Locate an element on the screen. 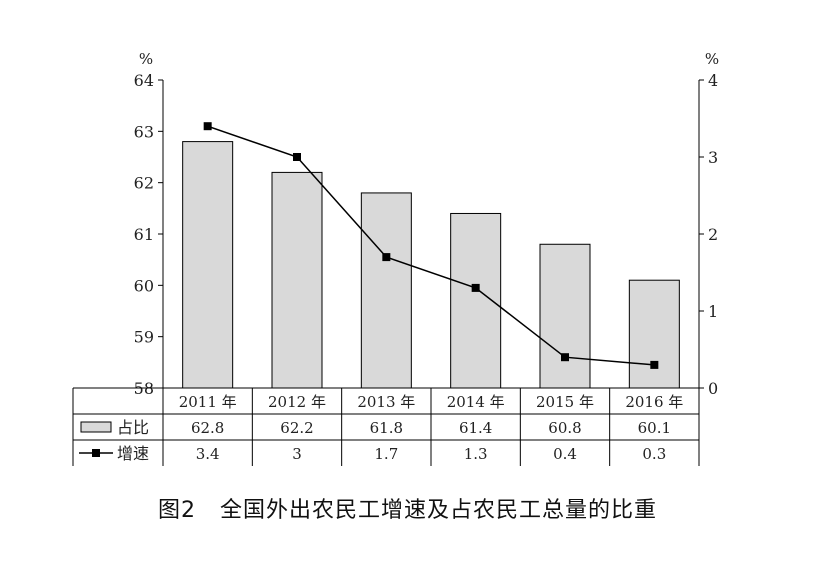 The width and height of the screenshot is (815, 579). figure-caption: 图2 全国外出农民工增速及占农民工总量的比重 is located at coordinates (407, 508).